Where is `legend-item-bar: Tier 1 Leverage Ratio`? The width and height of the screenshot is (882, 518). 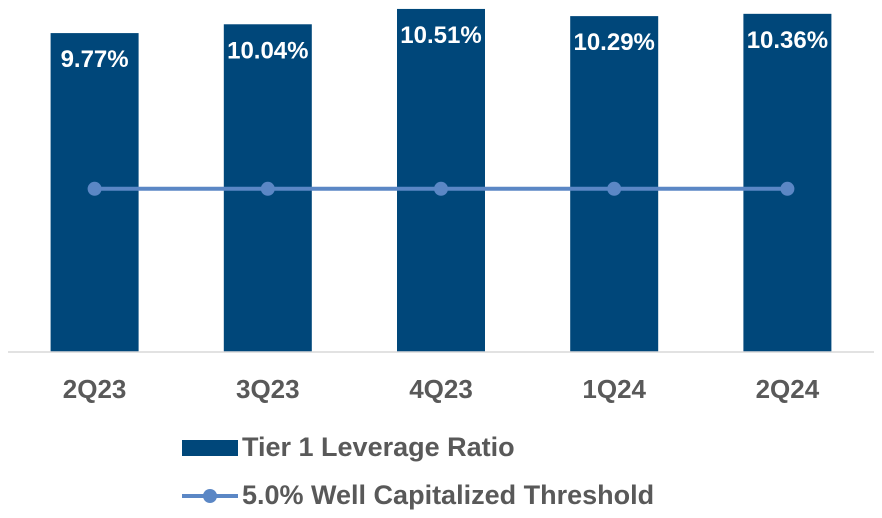 legend-item-bar: Tier 1 Leverage Ratio is located at coordinates (348, 447).